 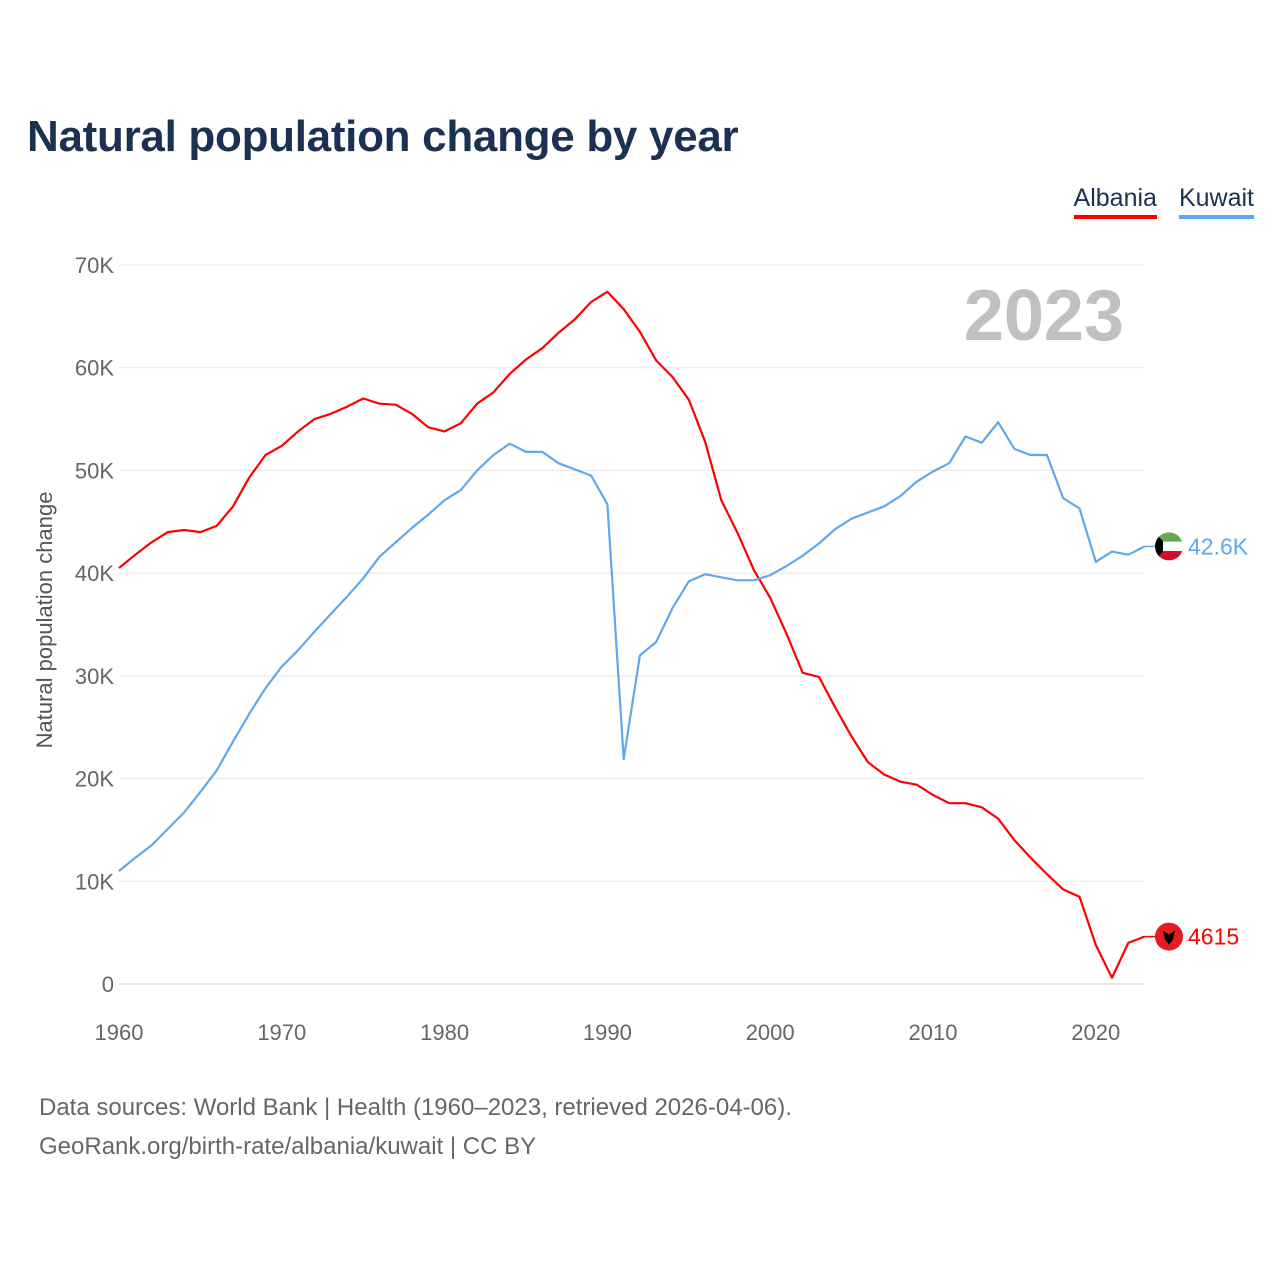 What do you see at coordinates (444, 1032) in the screenshot?
I see `x-tick-label: 1980` at bounding box center [444, 1032].